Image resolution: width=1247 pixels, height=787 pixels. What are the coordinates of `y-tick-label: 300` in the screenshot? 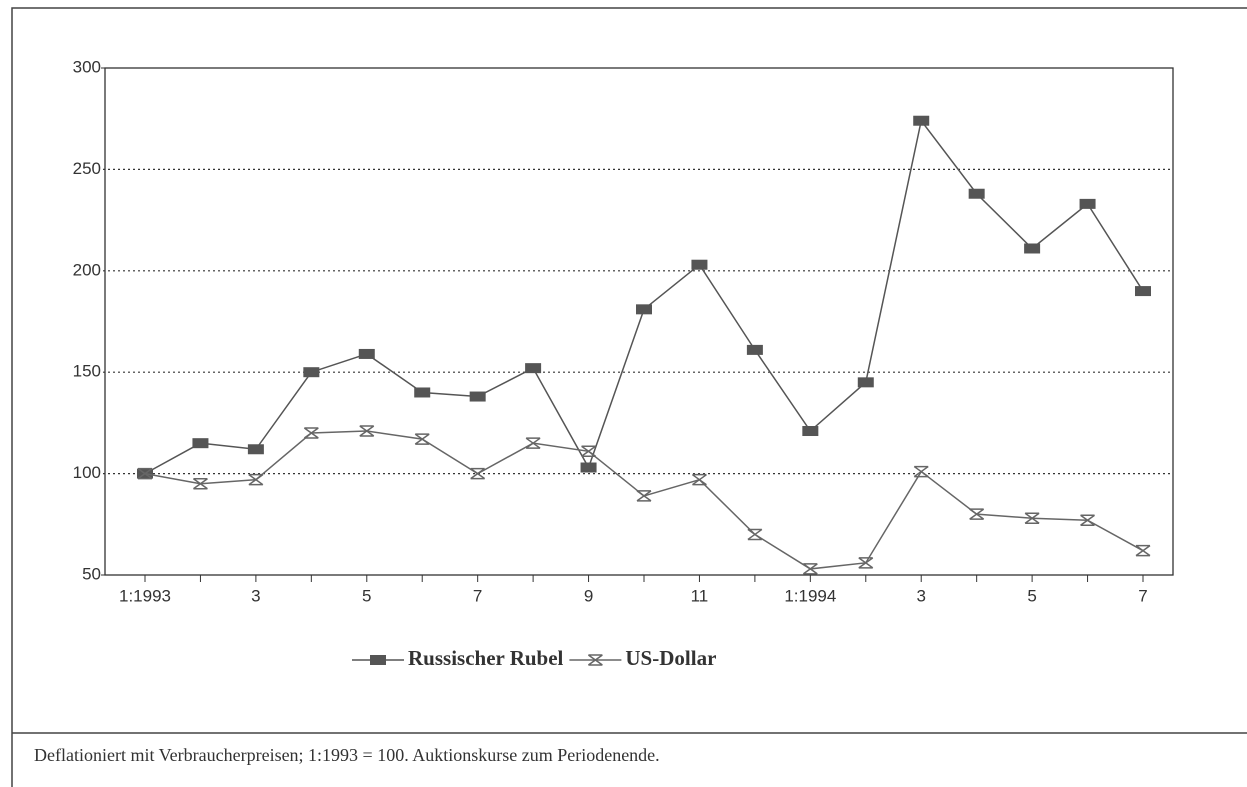 It's located at (87, 66).